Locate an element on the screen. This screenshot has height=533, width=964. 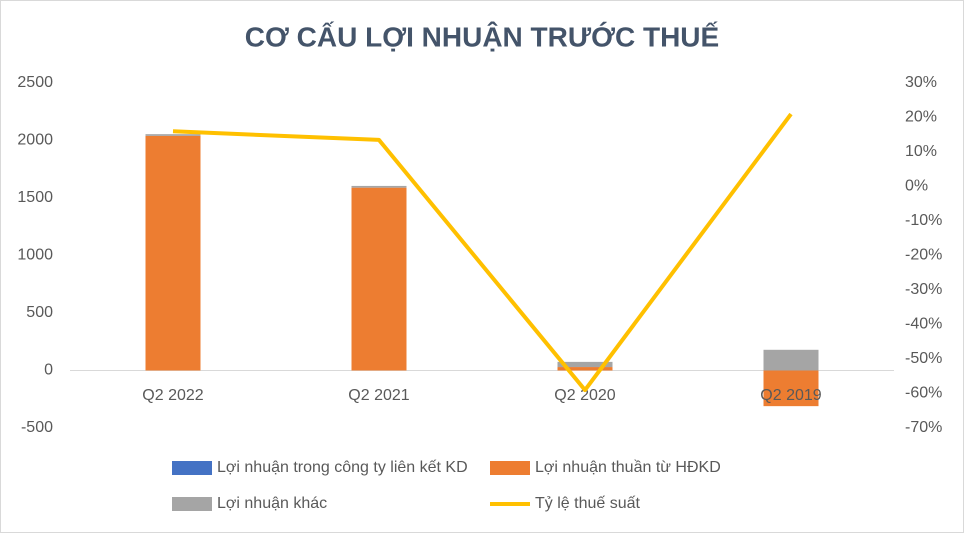
legend-label: Lợi nhuận trong công ty liên kết KD is located at coordinates (342, 467).